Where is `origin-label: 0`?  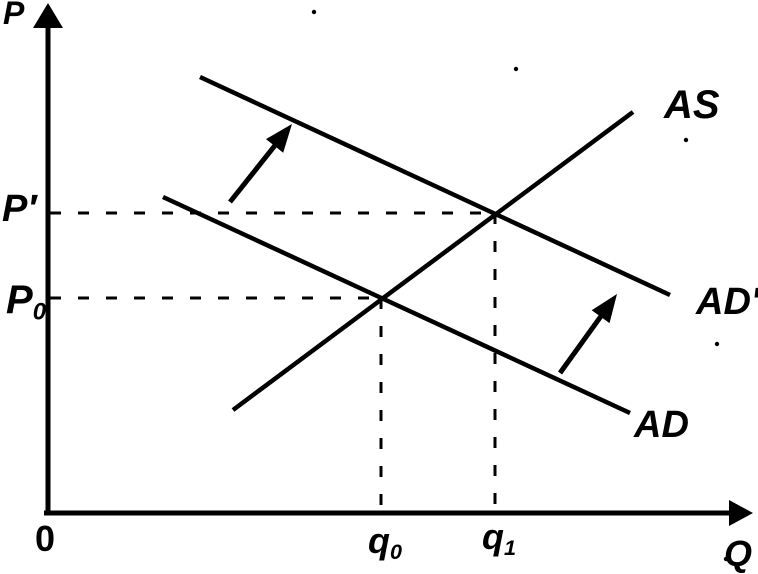
origin-label: 0 is located at coordinates (45, 539).